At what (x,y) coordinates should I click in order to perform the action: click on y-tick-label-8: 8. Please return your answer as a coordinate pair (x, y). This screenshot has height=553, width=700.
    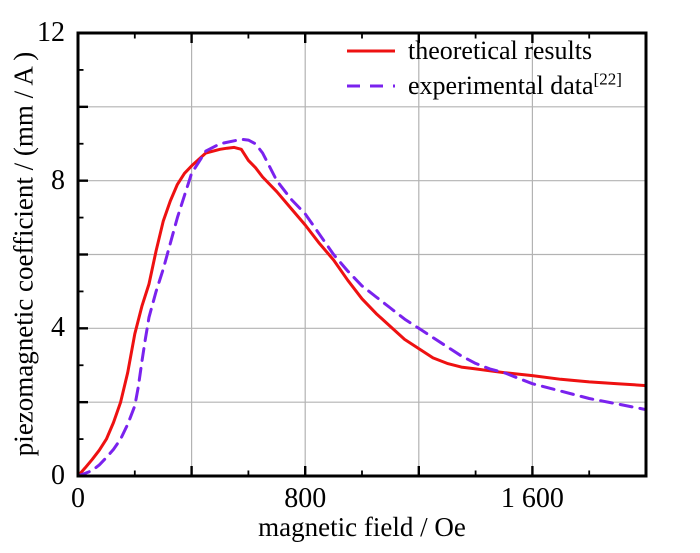
    Looking at the image, I should click on (58, 180).